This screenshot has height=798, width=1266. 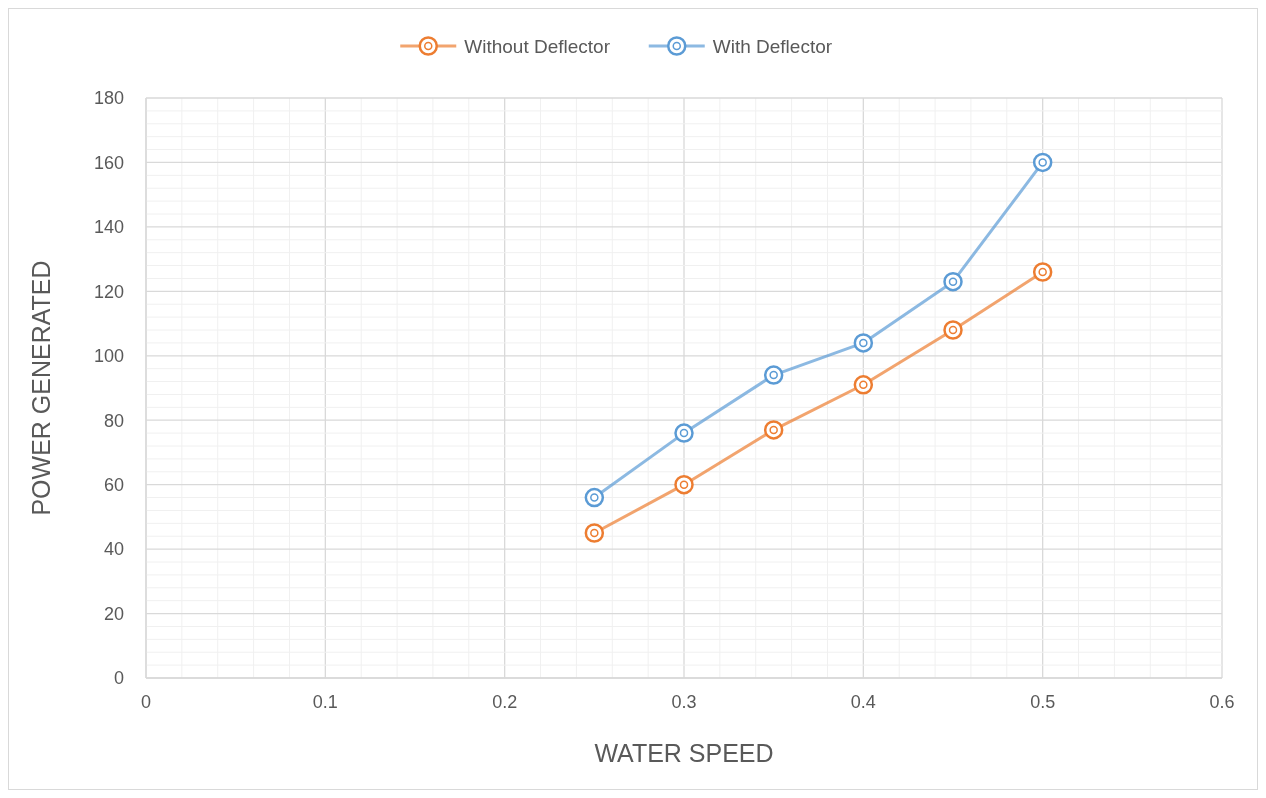 I want to click on x-tick-label: 0.5, so click(x=1043, y=702).